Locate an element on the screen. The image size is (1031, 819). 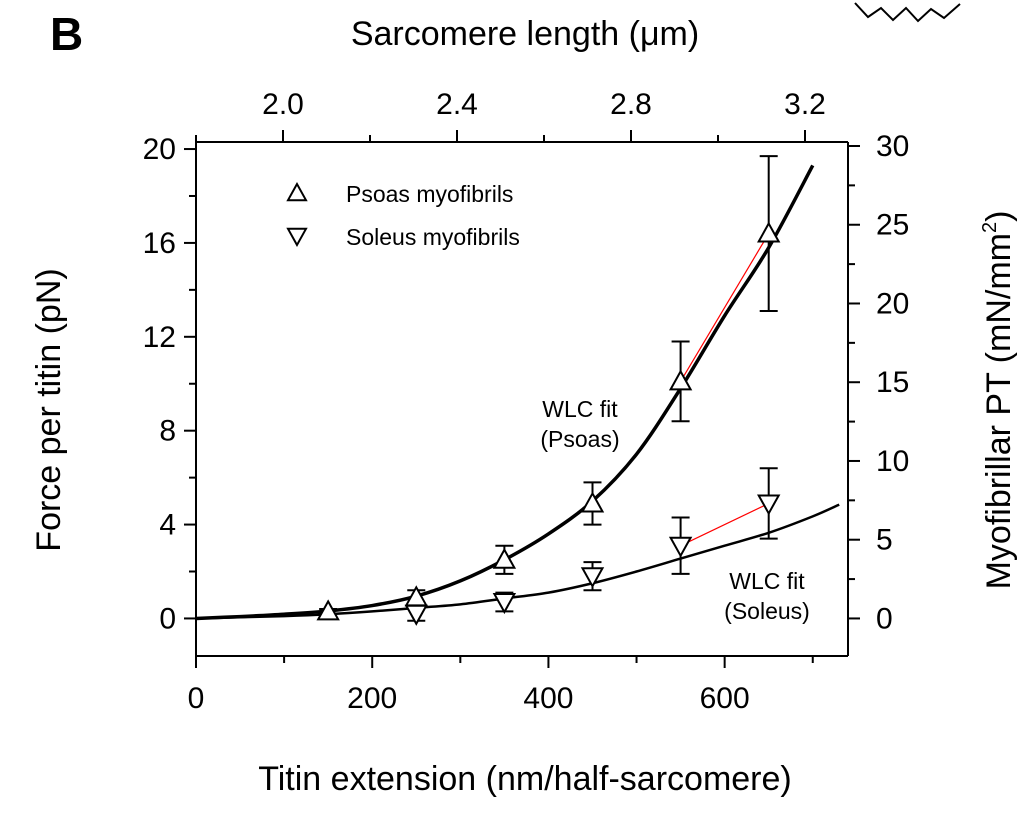
top-tick-label: 2.4 is located at coordinates (457, 104).